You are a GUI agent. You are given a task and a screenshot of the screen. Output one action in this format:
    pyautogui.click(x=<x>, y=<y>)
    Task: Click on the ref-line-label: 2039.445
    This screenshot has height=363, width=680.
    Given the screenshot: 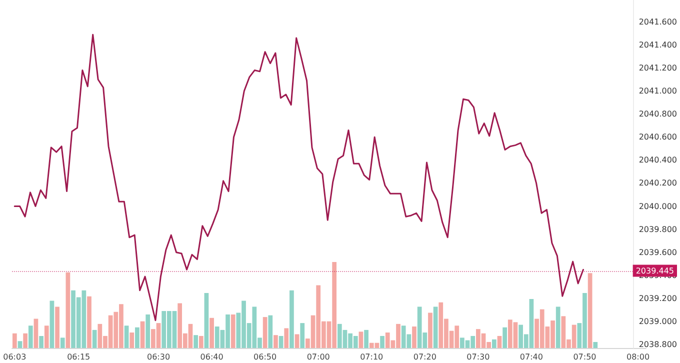 What is the action you would take?
    pyautogui.click(x=655, y=271)
    